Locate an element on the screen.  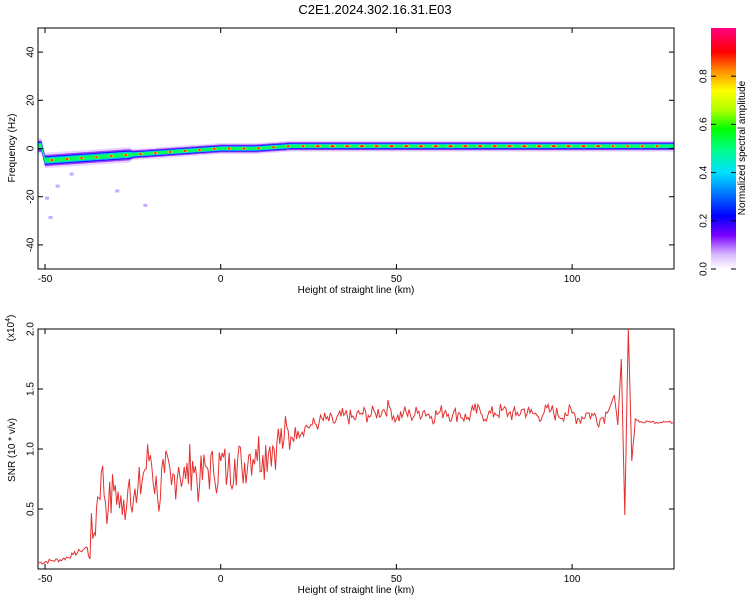
snr-x-tick-label: 100 is located at coordinates (572, 579).